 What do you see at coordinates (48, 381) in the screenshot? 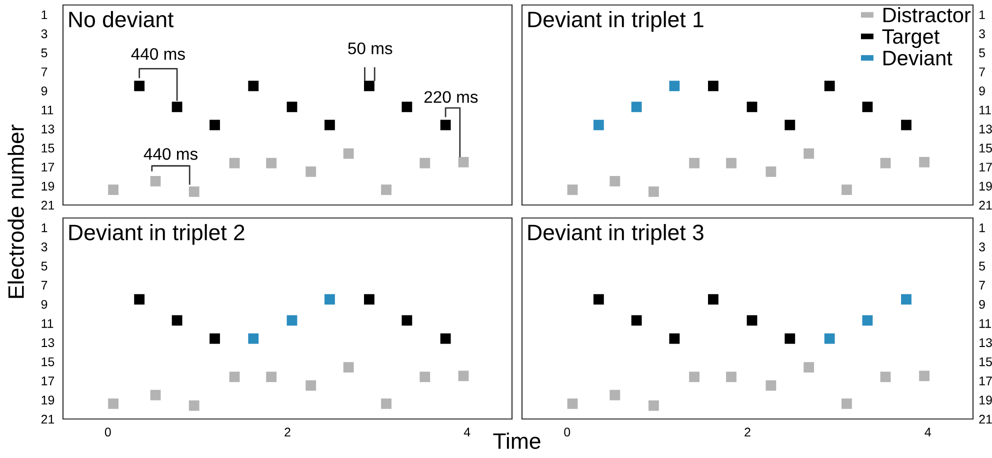
I see `y-tick-label: 17` at bounding box center [48, 381].